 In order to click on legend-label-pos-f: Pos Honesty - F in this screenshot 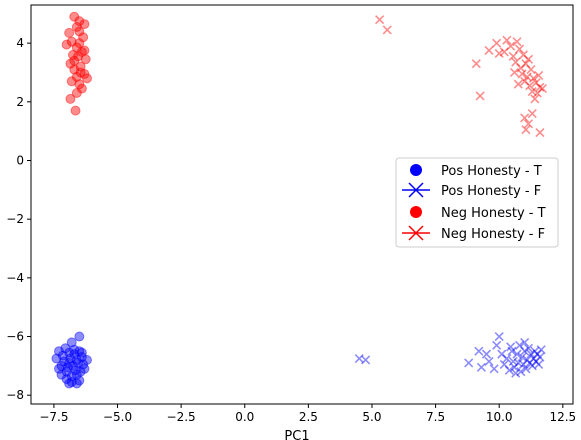, I will do `click(491, 191)`.